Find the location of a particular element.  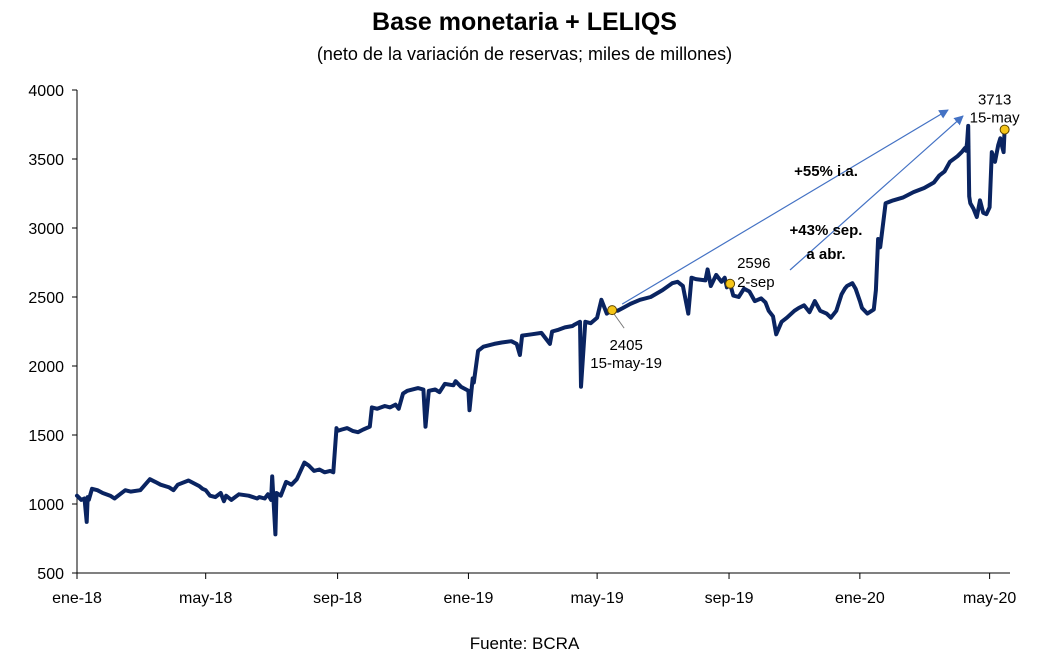

point-2-value-label: 2596 is located at coordinates (753, 263).